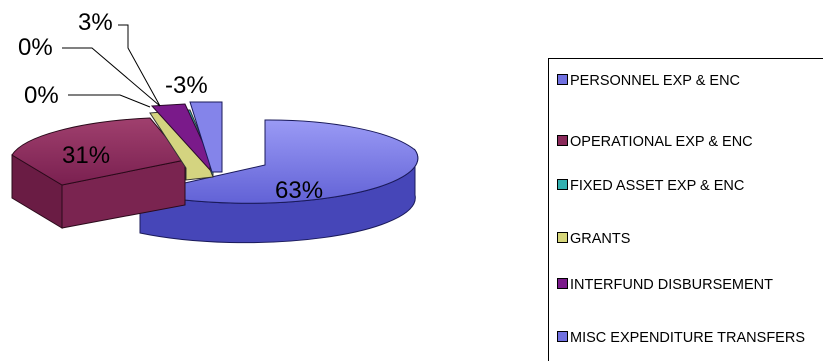 This screenshot has width=823, height=361. I want to click on legend-label-operational: OPERATIONAL EXP & ENC, so click(661, 142).